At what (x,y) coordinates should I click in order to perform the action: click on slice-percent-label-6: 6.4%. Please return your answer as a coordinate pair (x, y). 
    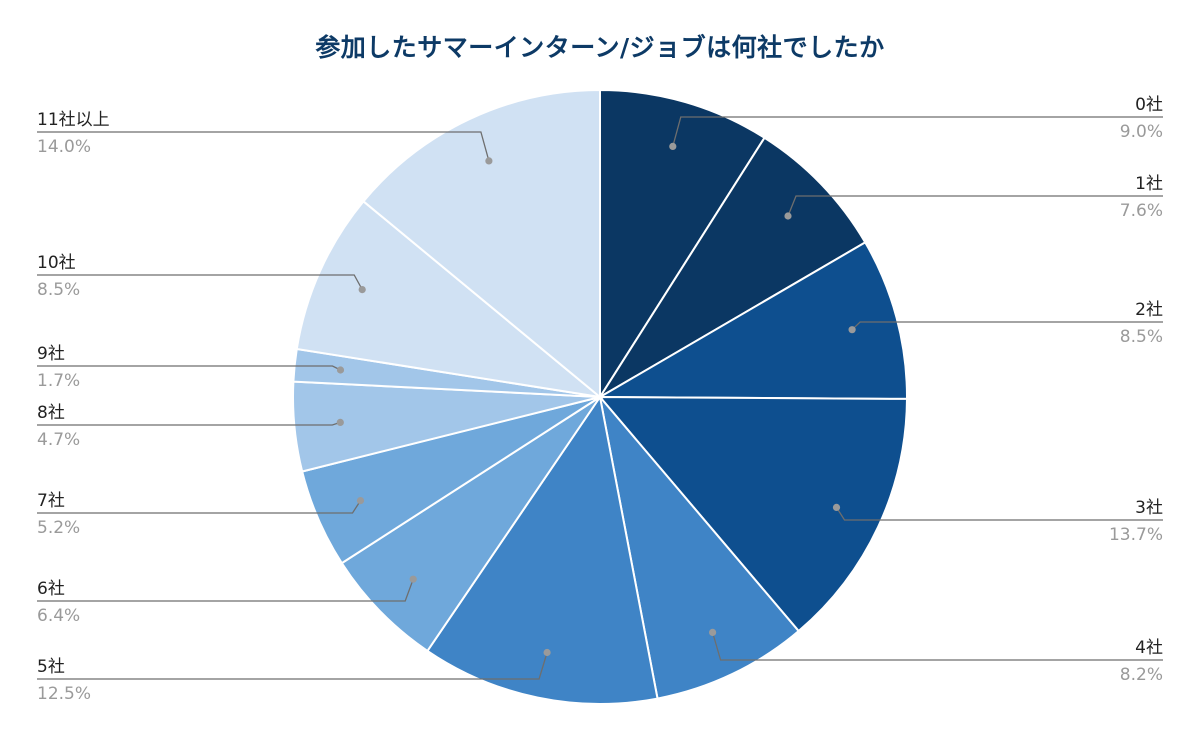
    Looking at the image, I should click on (58, 616).